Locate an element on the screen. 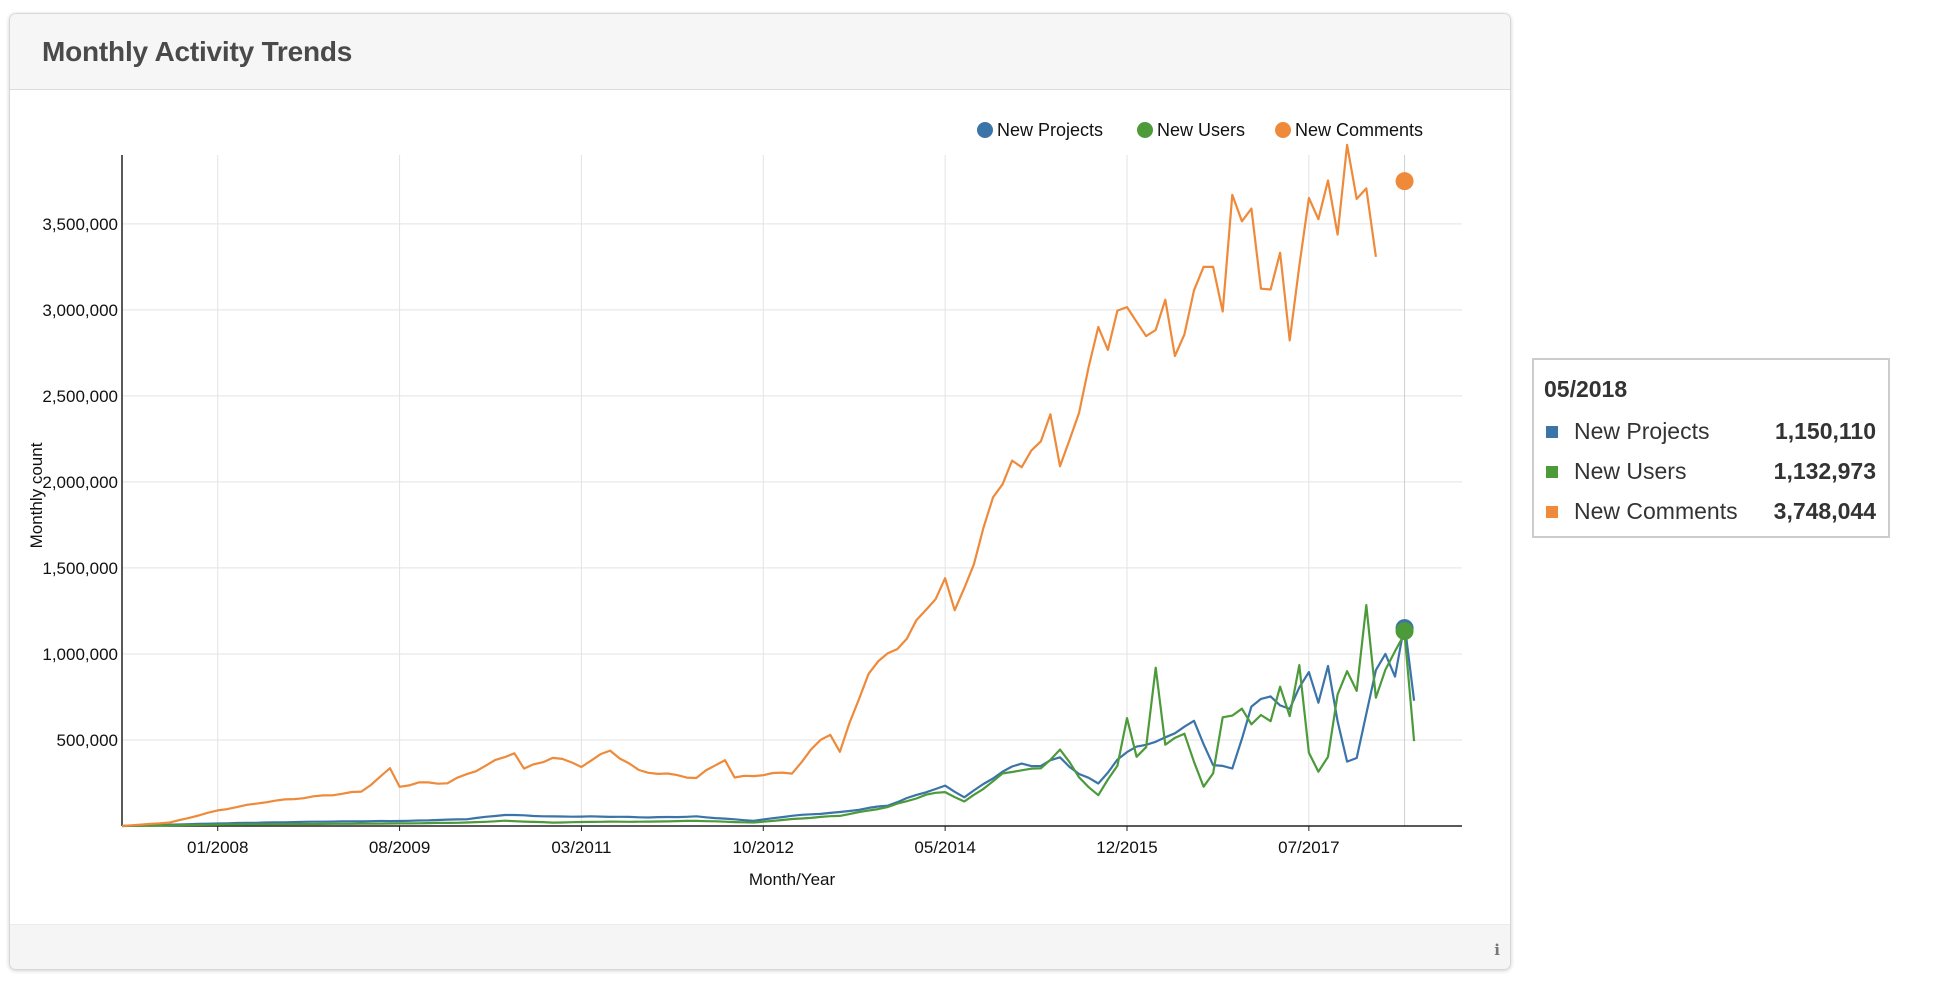  tooltip-row-comments: New Comments 3,748,044 is located at coordinates (1711, 513).